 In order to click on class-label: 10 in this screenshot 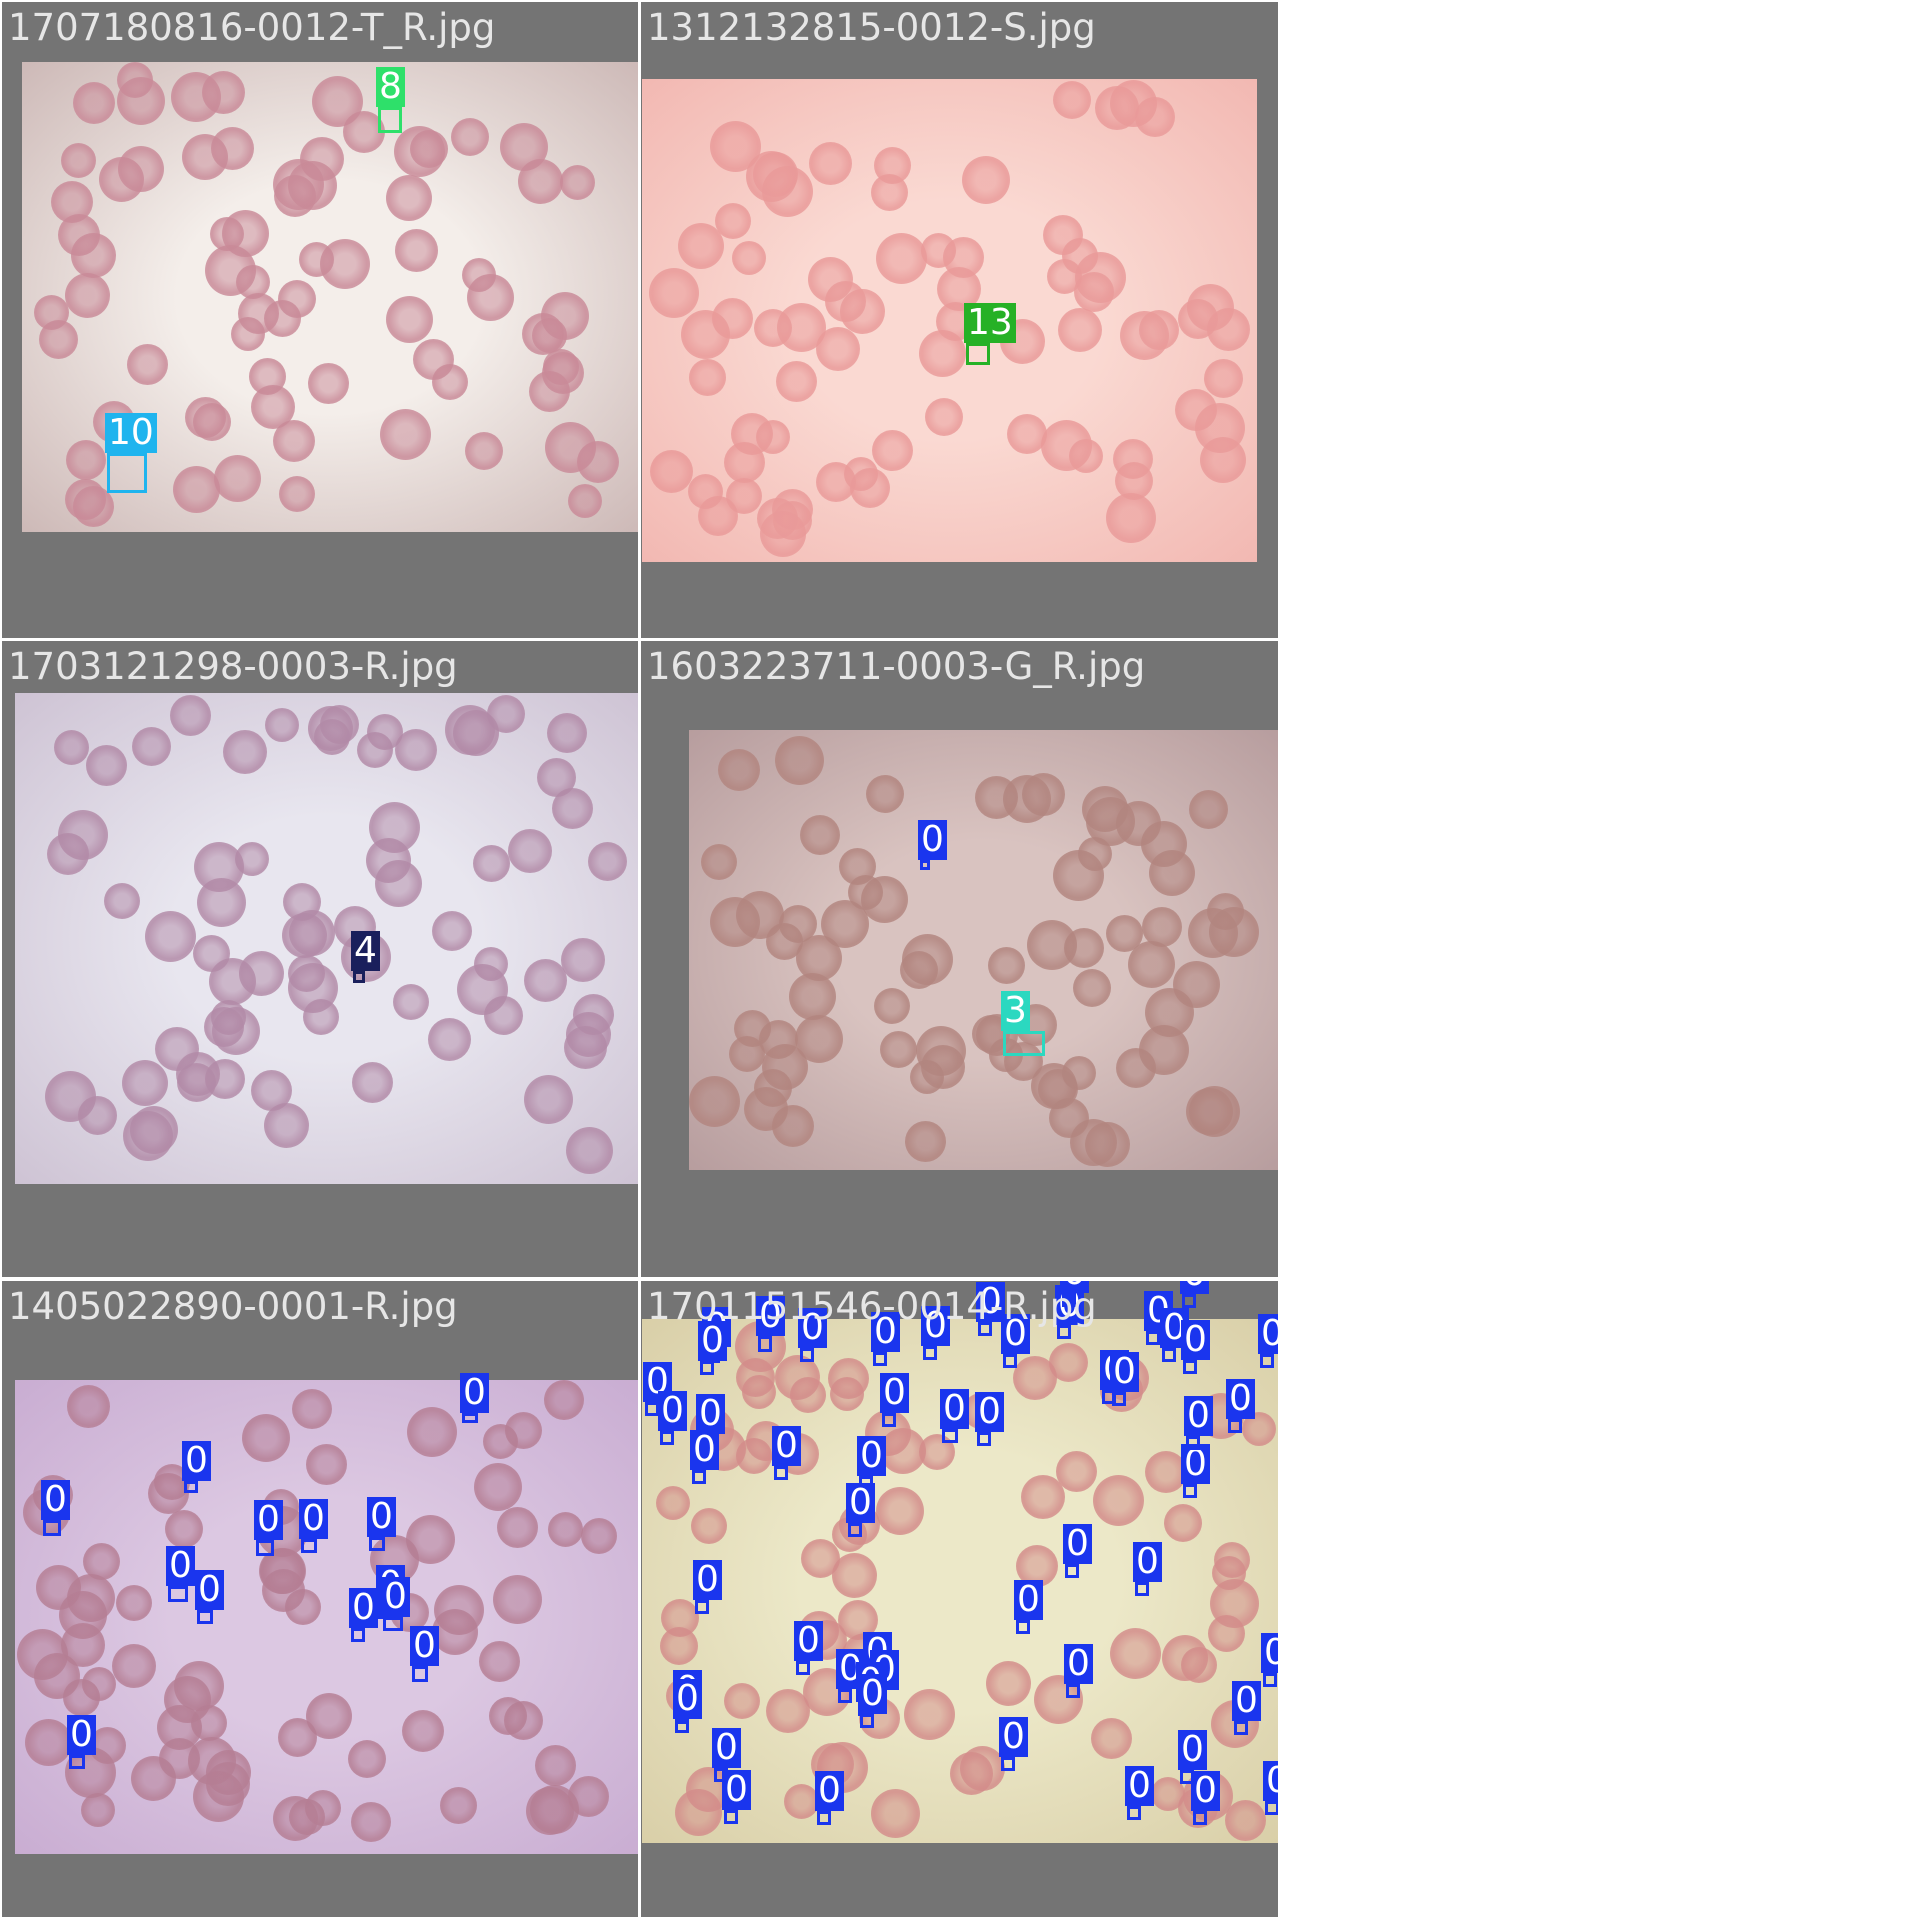, I will do `click(131, 433)`.